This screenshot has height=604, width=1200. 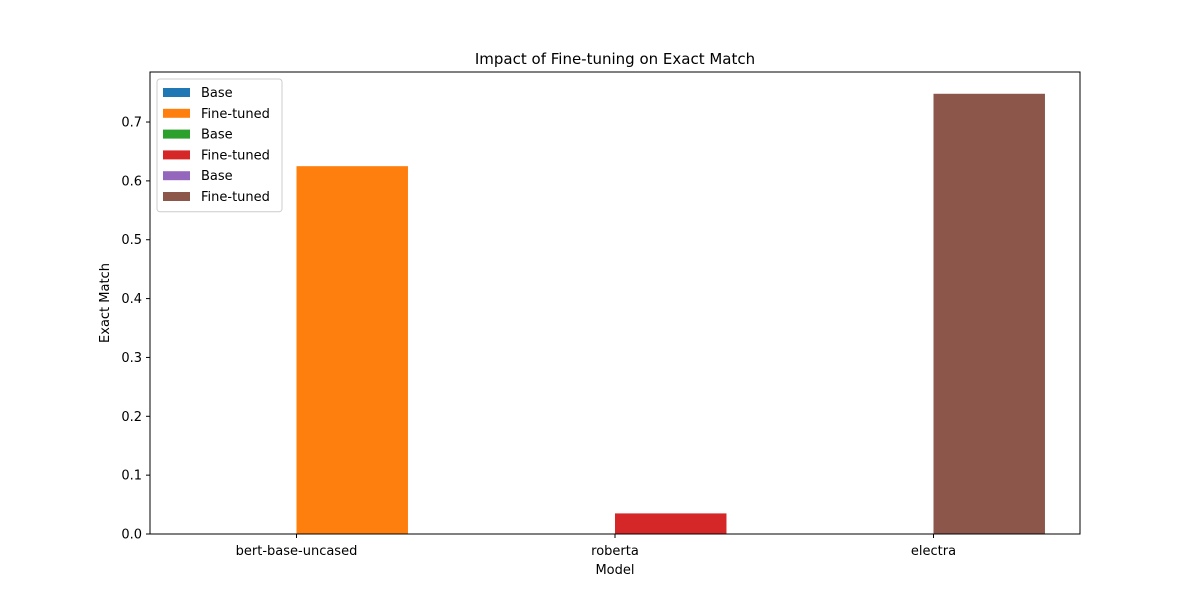 I want to click on y-tick-label: 0.1, so click(x=131, y=476).